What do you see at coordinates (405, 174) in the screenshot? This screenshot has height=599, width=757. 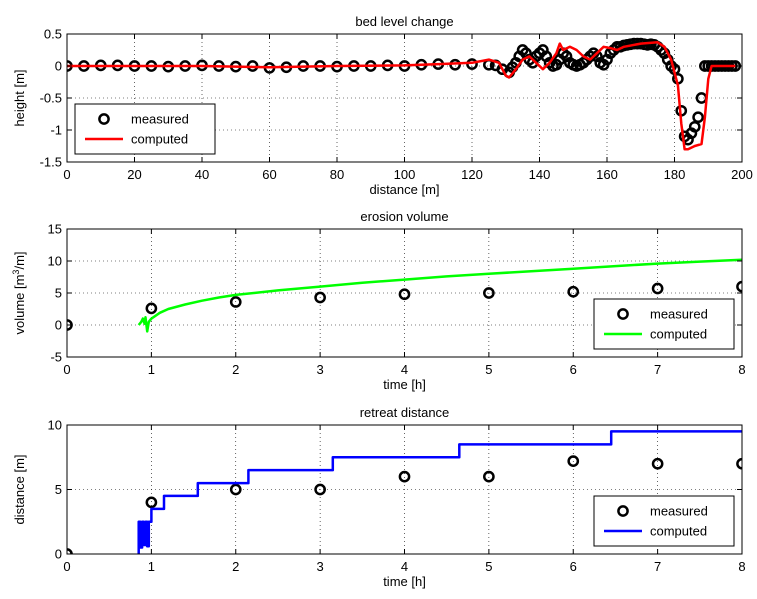 I see `x-tick-label: 100` at bounding box center [405, 174].